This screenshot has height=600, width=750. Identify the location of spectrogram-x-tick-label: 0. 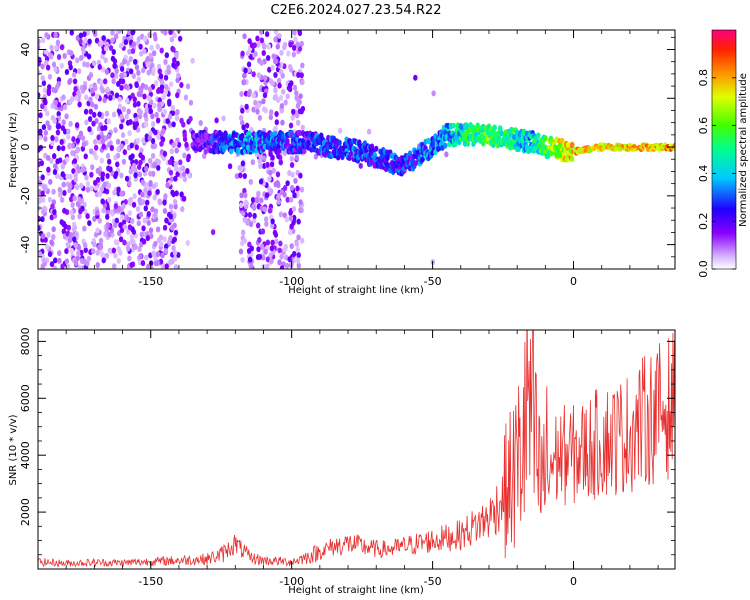
(573, 281).